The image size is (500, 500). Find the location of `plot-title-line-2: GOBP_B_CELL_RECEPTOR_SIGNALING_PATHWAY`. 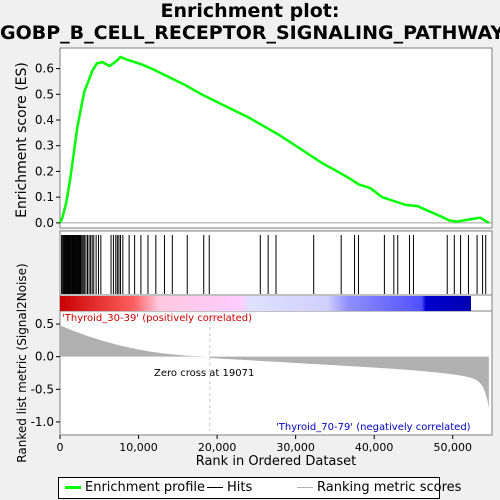

plot-title-line-2: GOBP_B_CELL_RECEPTOR_SIGNALING_PATHWAY is located at coordinates (250, 33).